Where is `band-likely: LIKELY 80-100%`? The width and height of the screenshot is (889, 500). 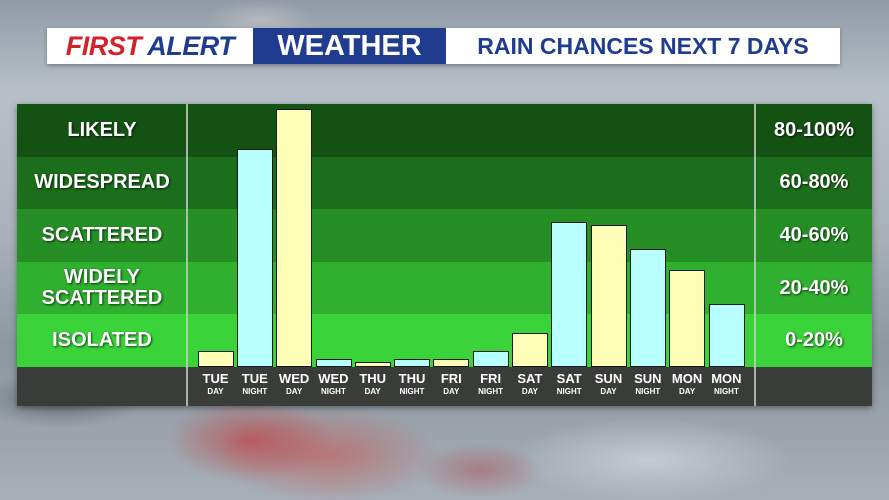 band-likely: LIKELY 80-100% is located at coordinates (444, 130).